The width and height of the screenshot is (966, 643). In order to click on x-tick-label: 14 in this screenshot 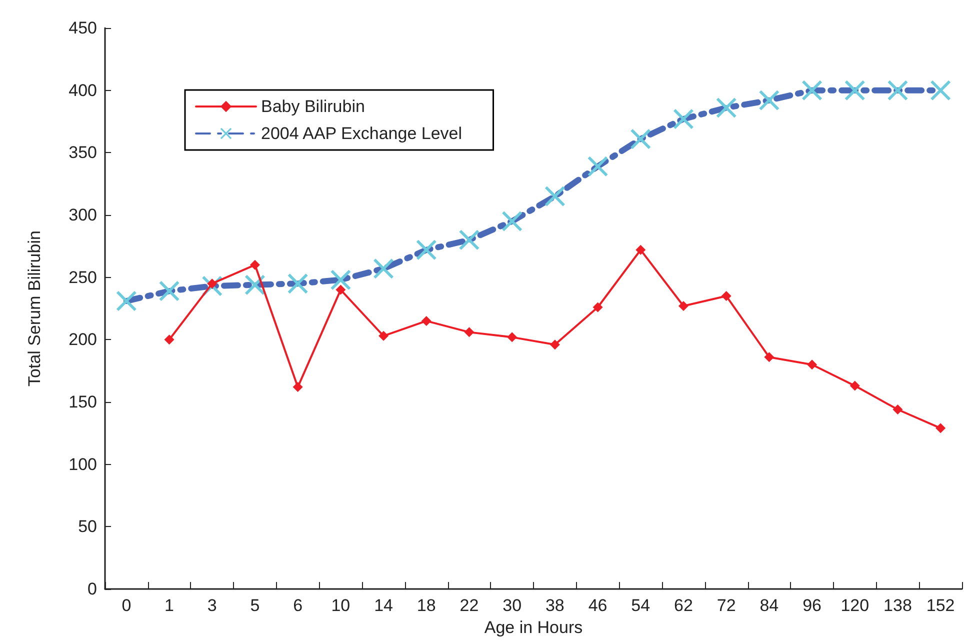, I will do `click(383, 605)`.